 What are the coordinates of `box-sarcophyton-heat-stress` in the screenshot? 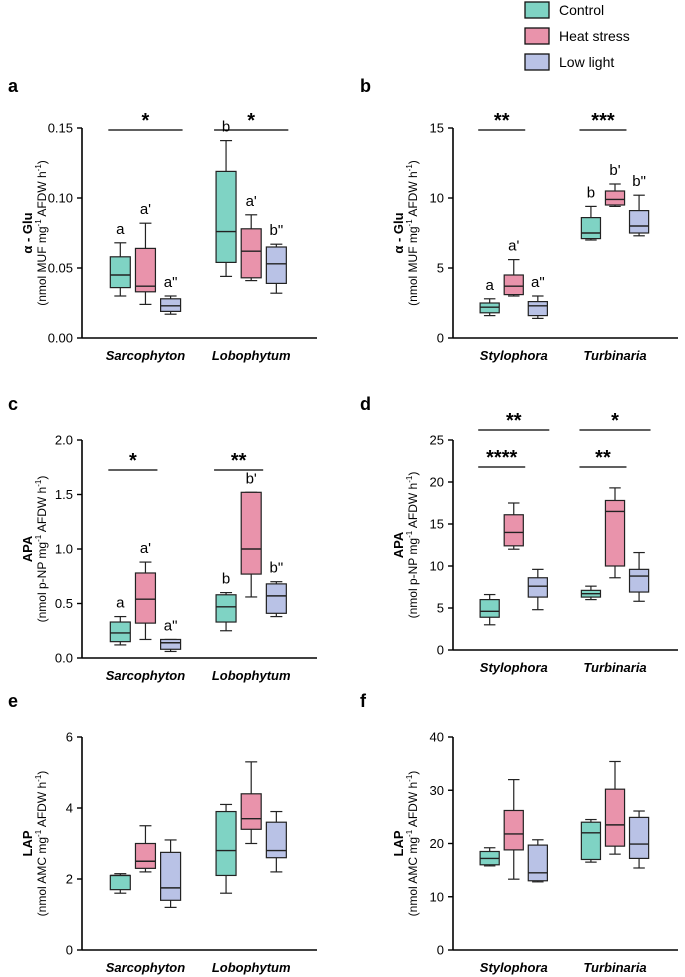 It's located at (145, 263).